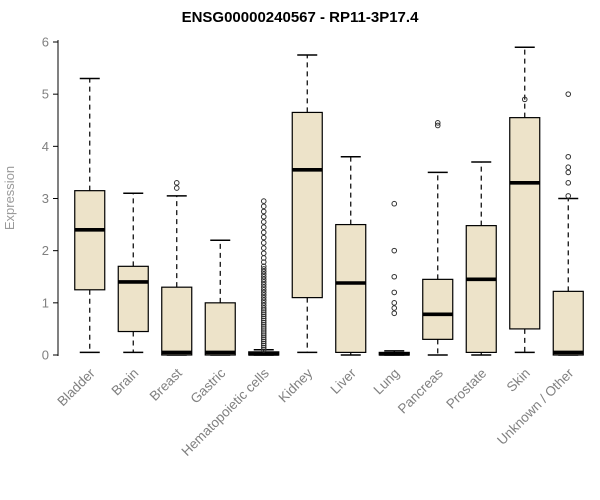 This screenshot has width=600, height=500. Describe the element at coordinates (387, 382) in the screenshot. I see `x-category-label: Lung` at that location.